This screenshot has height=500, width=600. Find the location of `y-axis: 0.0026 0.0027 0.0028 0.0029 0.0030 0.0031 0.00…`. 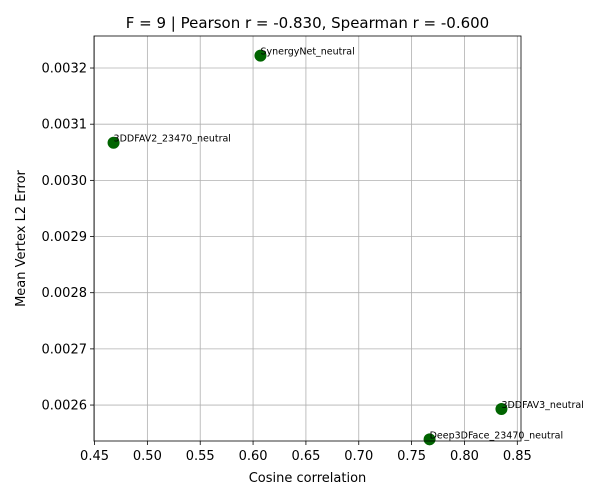

y-axis: 0.0026 0.0027 0.0028 0.0029 0.0030 0.0031 0.00… is located at coordinates (68, 238).